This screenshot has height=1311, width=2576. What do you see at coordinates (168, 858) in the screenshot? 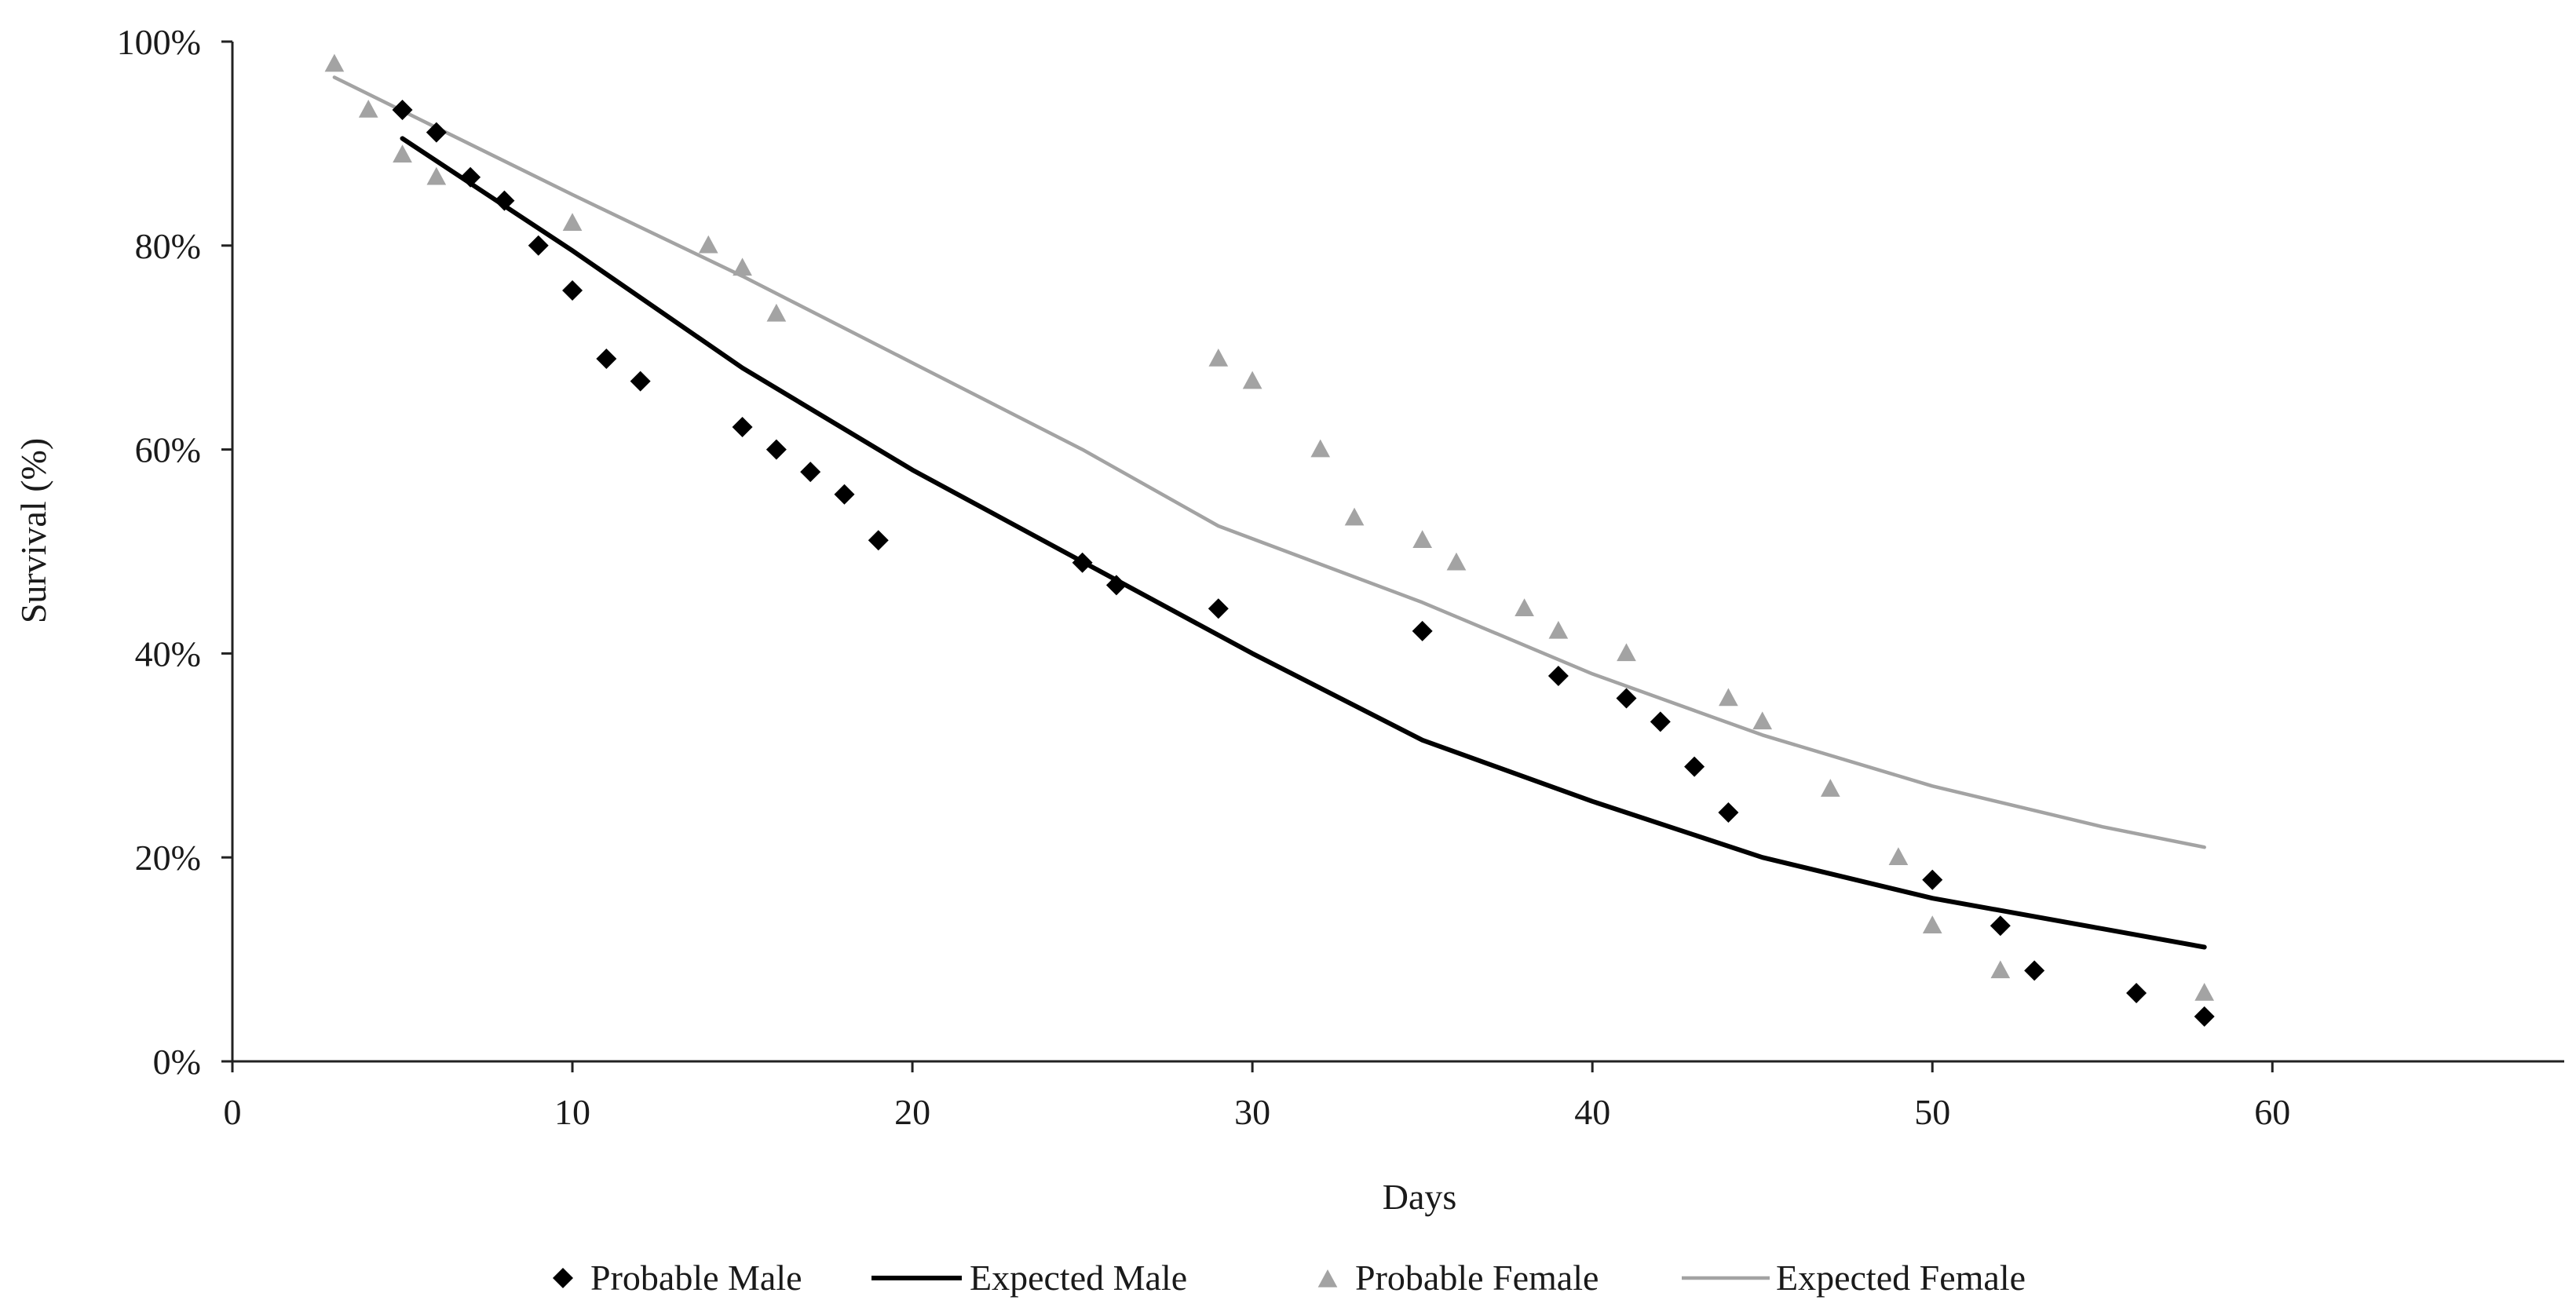
I see `y-tick-label: 20%` at bounding box center [168, 858].